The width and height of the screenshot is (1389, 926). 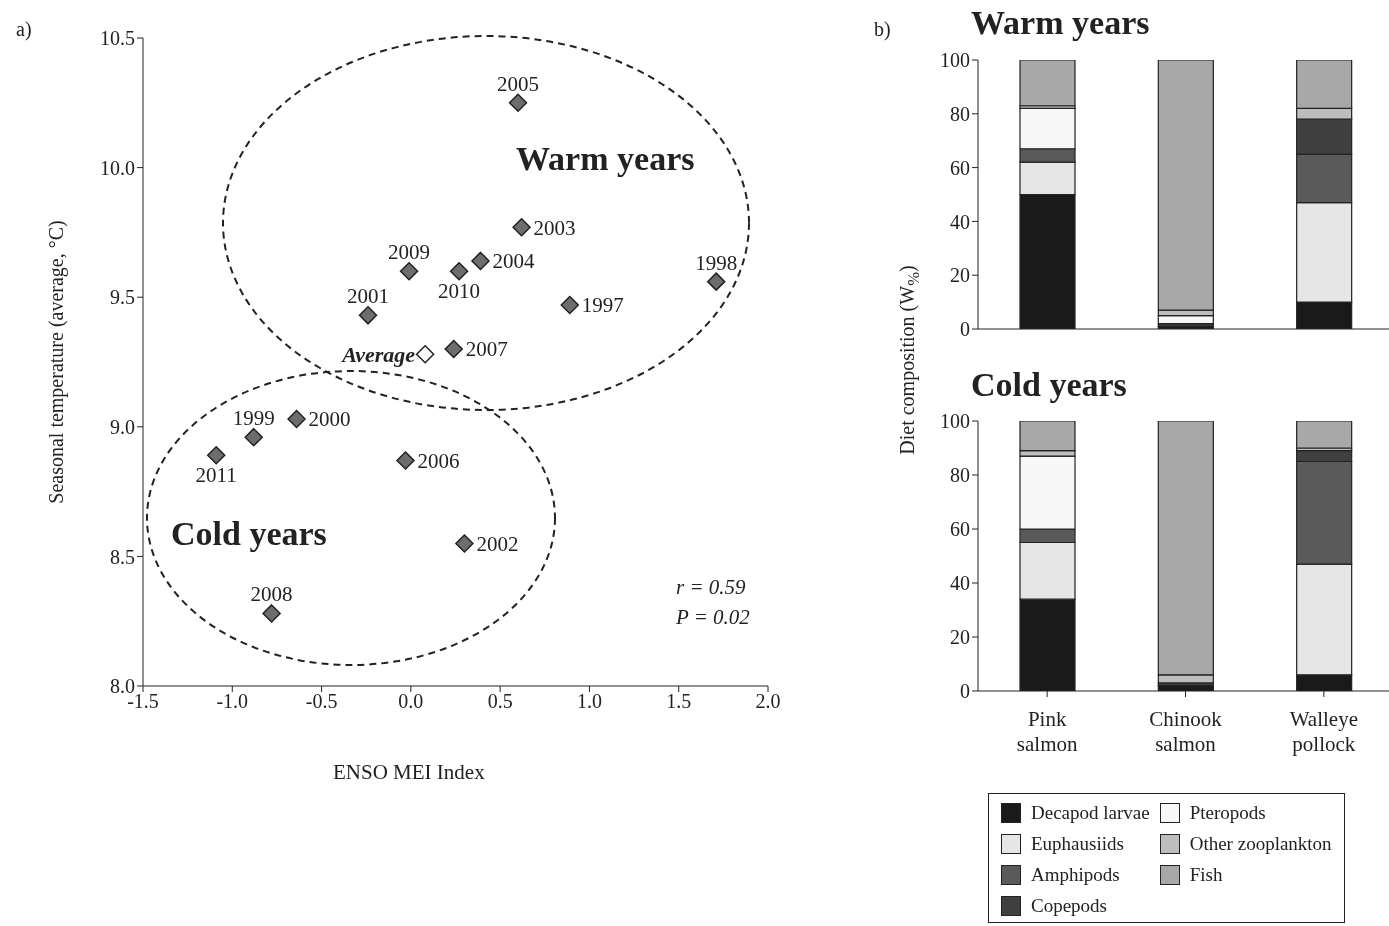 I want to click on y-tick-label: 10.5, so click(x=117, y=38).